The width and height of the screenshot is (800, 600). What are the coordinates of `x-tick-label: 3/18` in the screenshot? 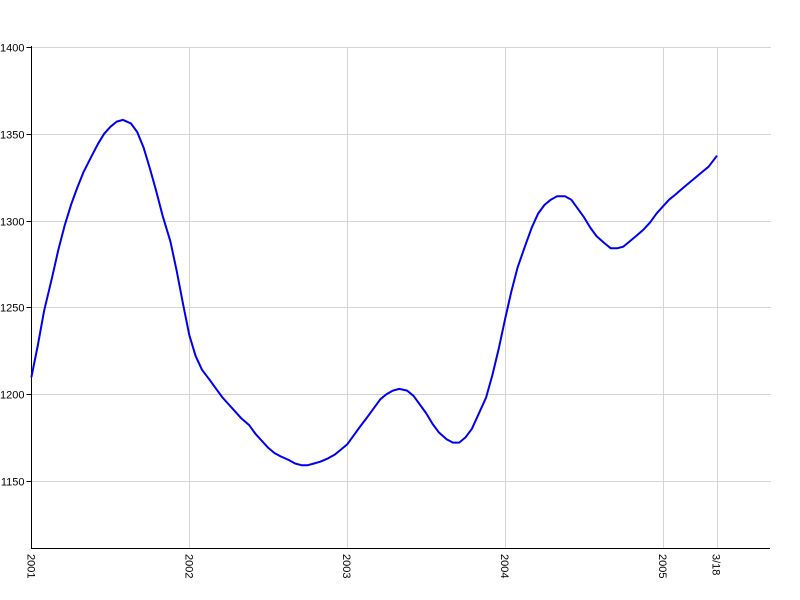 It's located at (716, 564).